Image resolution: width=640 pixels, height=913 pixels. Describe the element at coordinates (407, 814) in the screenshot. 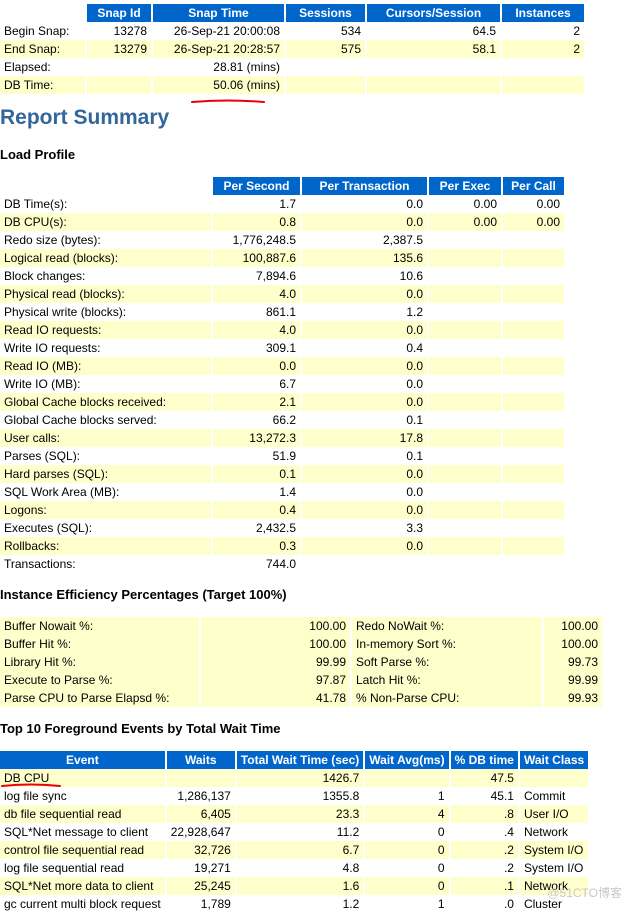

I see `wait-avg-value: 4` at that location.